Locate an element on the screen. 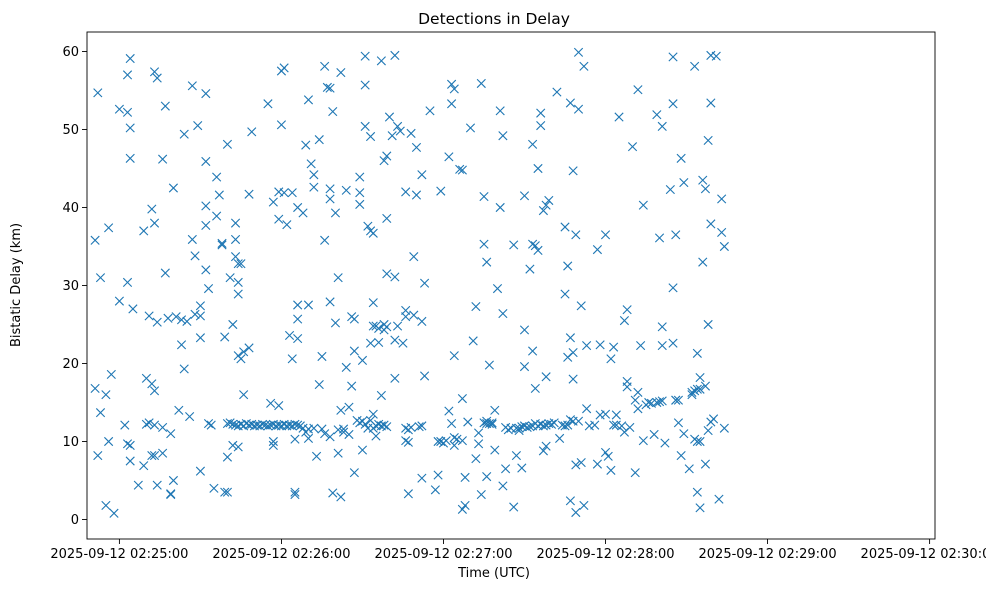 The width and height of the screenshot is (986, 590). x-tick-label: 2025-09-12 02:30:00 is located at coordinates (923, 554).